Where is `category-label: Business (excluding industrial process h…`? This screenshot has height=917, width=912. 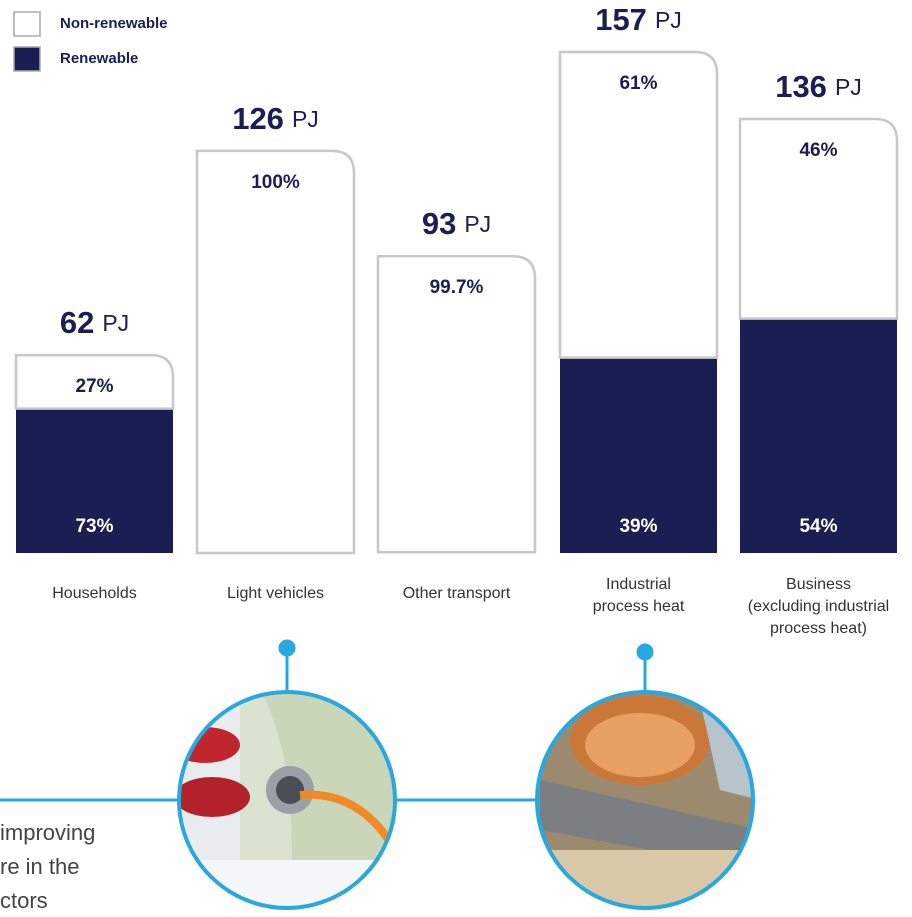 category-label: Business (excluding industrial process h… is located at coordinates (818, 606).